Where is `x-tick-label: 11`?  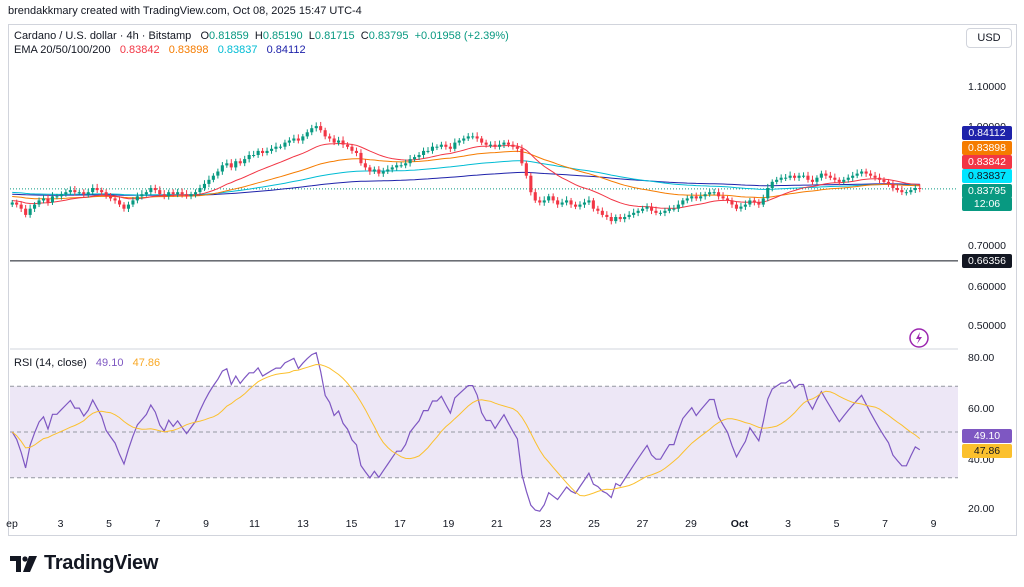 x-tick-label: 11 is located at coordinates (254, 524).